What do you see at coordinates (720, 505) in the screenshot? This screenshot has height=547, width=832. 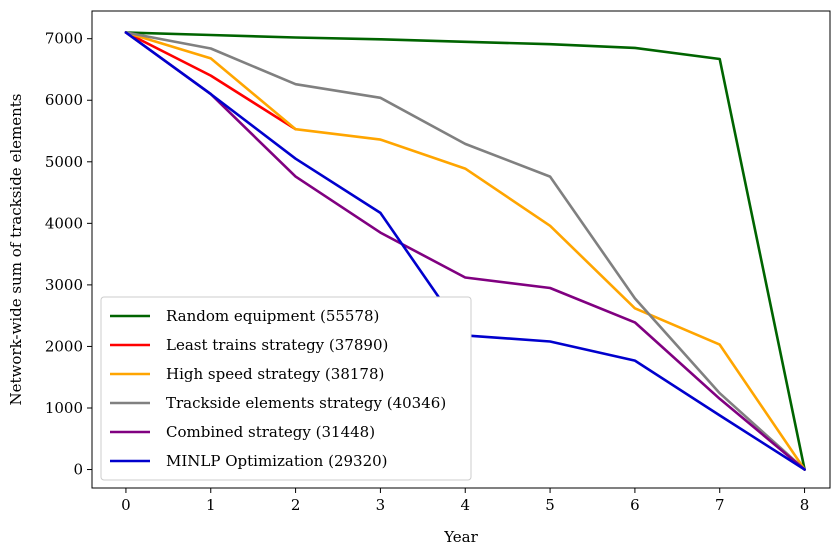 I see `x-tick-label: 7` at bounding box center [720, 505].